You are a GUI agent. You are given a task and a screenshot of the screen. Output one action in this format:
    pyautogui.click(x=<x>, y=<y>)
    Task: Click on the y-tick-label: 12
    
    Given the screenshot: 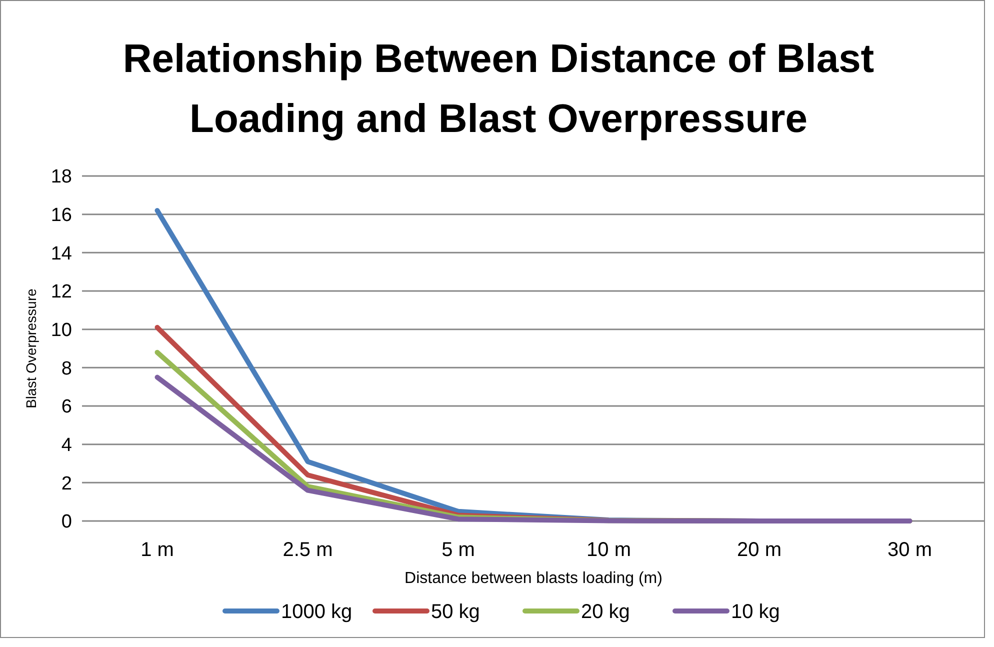 What is the action you would take?
    pyautogui.click(x=61, y=292)
    